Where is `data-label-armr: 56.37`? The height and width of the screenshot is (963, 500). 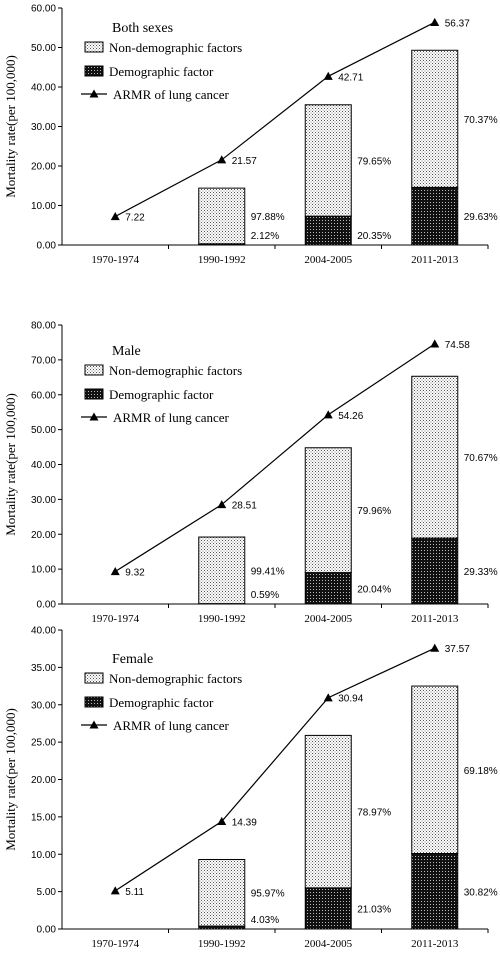 data-label-armr: 56.37 is located at coordinates (457, 23).